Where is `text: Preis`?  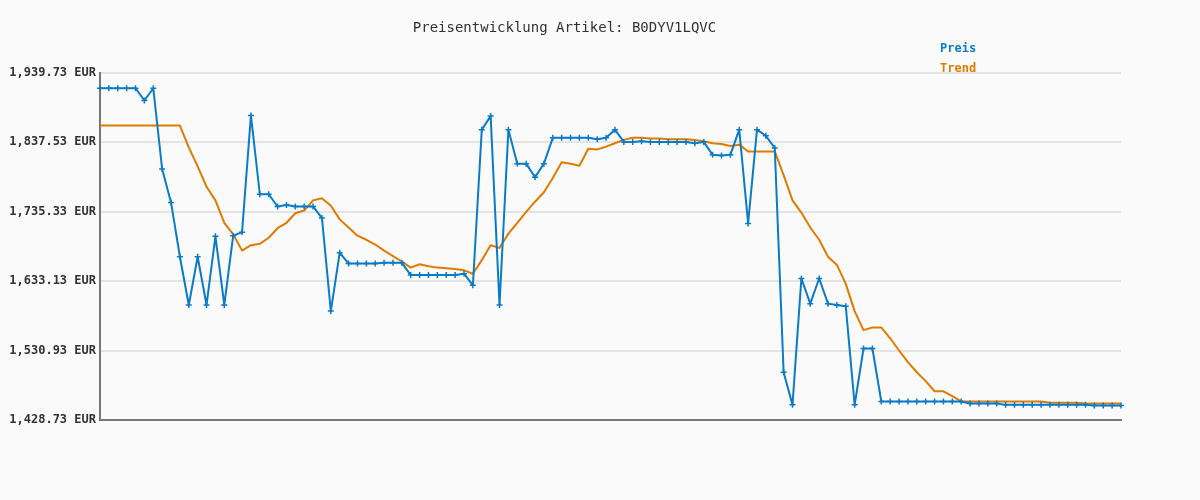 text: Preis is located at coordinates (958, 48).